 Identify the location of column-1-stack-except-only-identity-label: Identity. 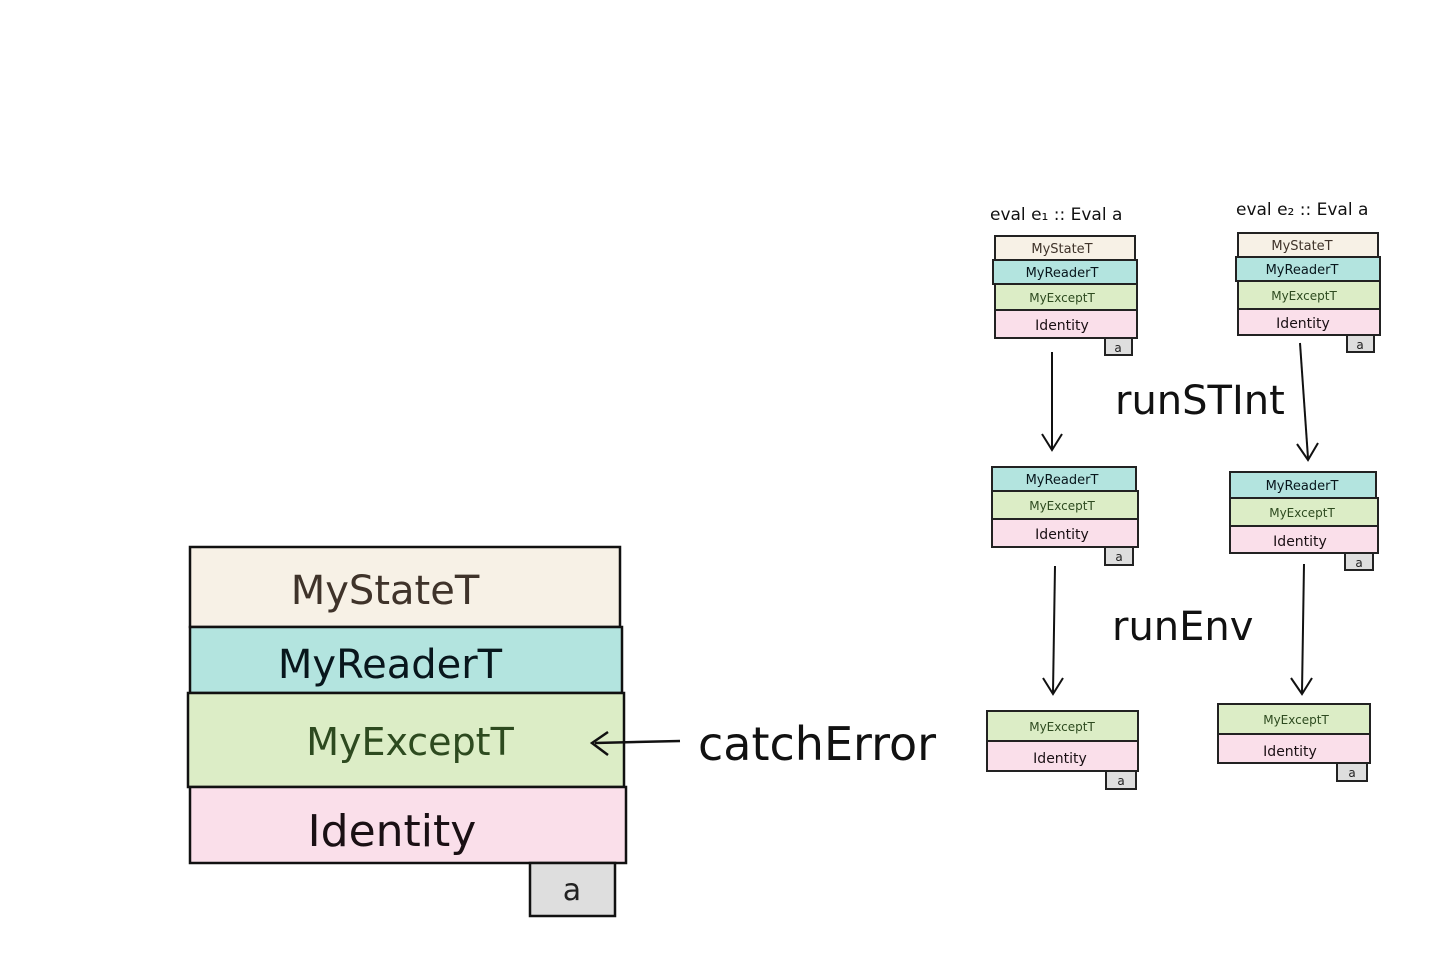
(1060, 759).